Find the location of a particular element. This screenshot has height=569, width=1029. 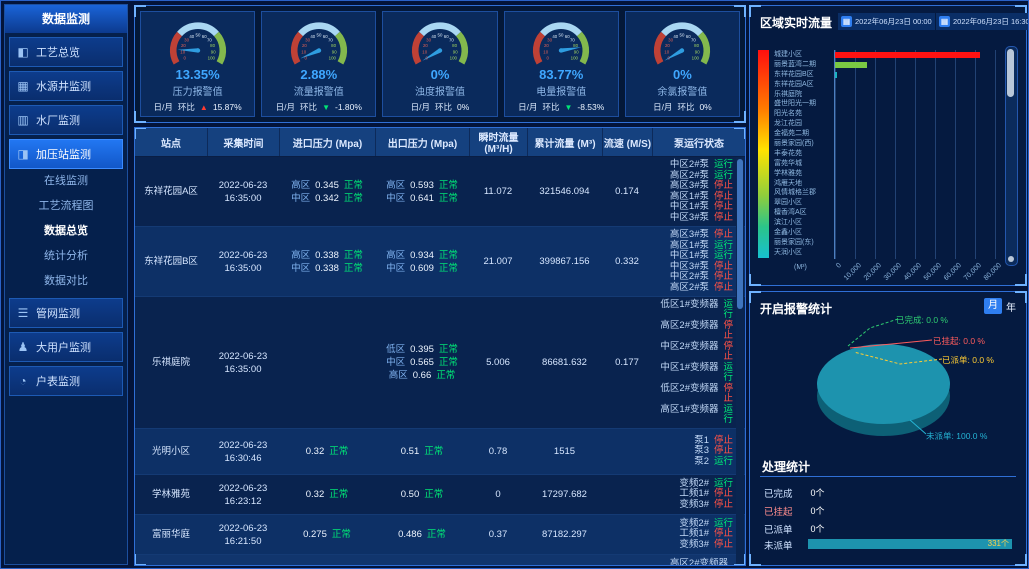

sidebar-subitem-online-monitor: 在线监测 is located at coordinates (66, 181).